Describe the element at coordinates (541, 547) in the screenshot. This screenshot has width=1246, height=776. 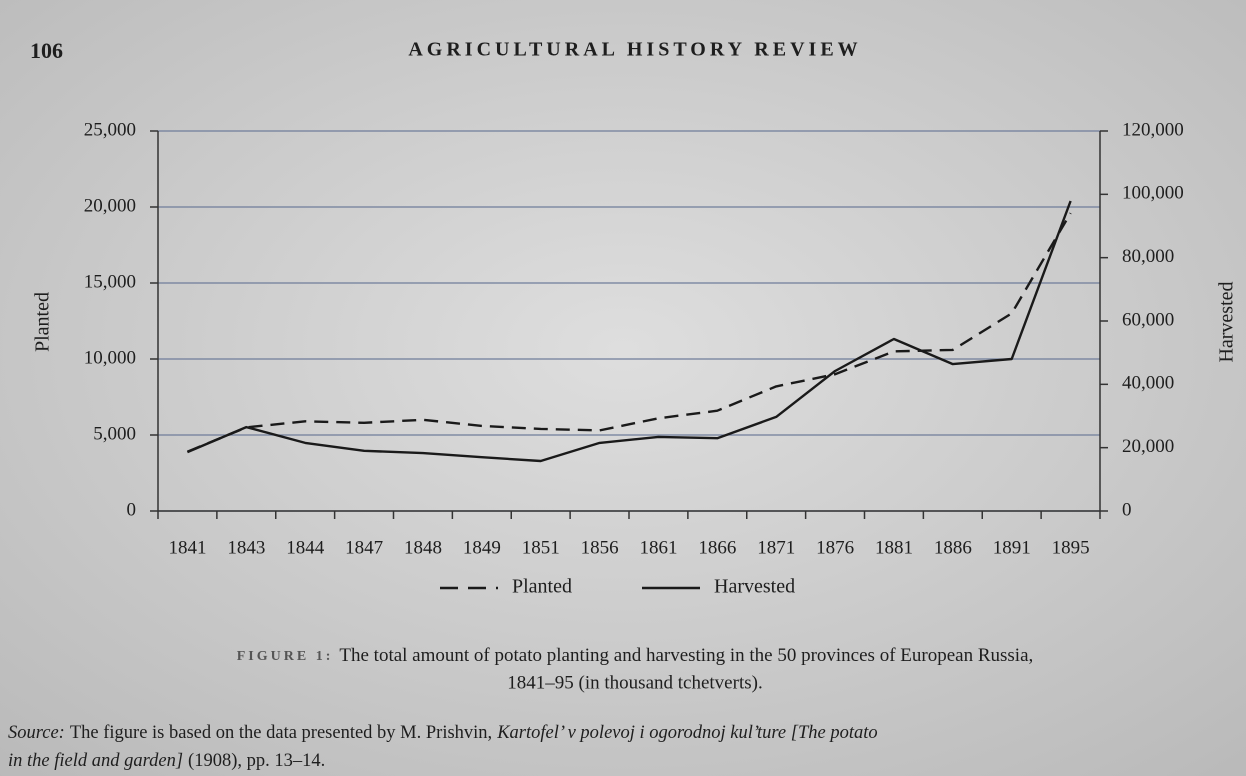
I see `x-tick-label: 1851` at that location.